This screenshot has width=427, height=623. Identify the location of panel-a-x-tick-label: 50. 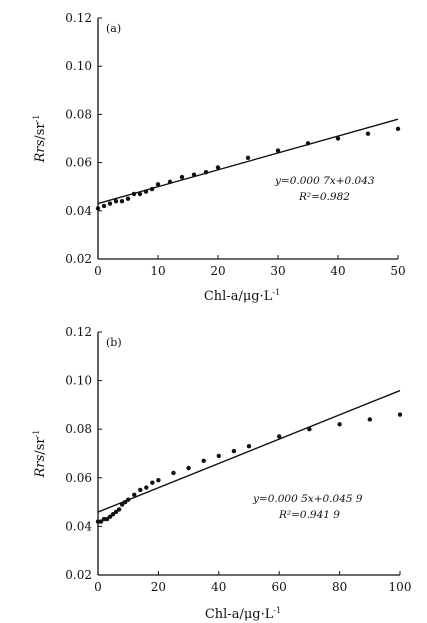
(397, 271).